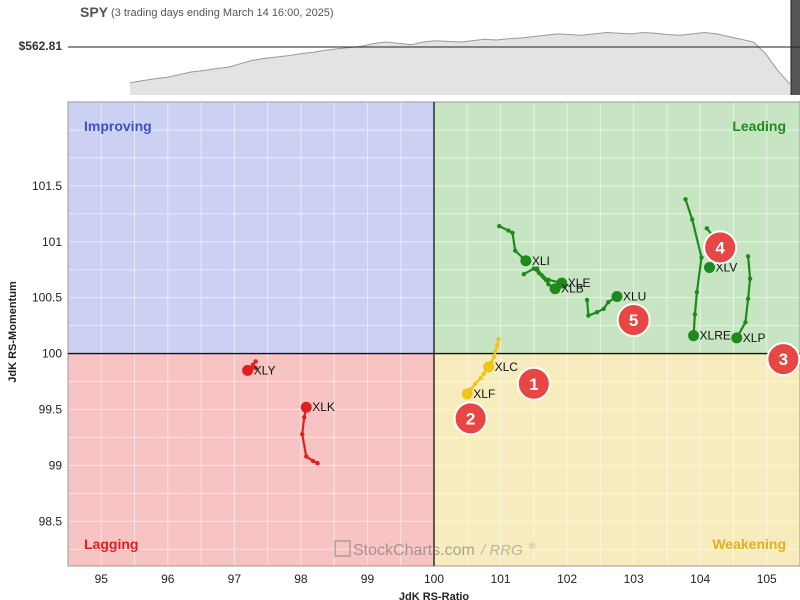 The height and width of the screenshot is (600, 800). I want to click on stockcharts-logo-icon, so click(342, 548).